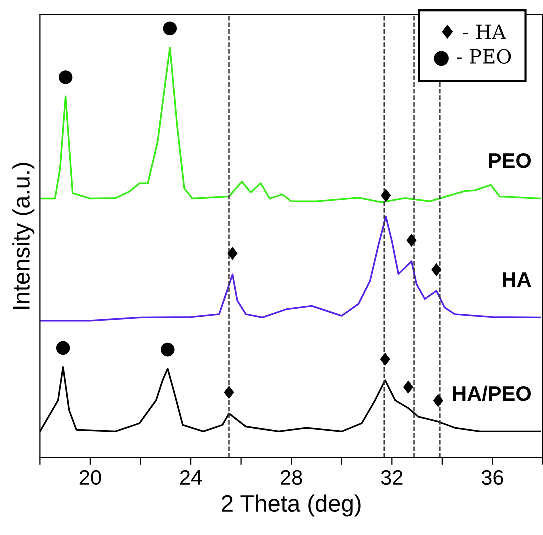 This screenshot has width=543, height=535. What do you see at coordinates (493, 478) in the screenshot?
I see `x-tick-label: 36` at bounding box center [493, 478].